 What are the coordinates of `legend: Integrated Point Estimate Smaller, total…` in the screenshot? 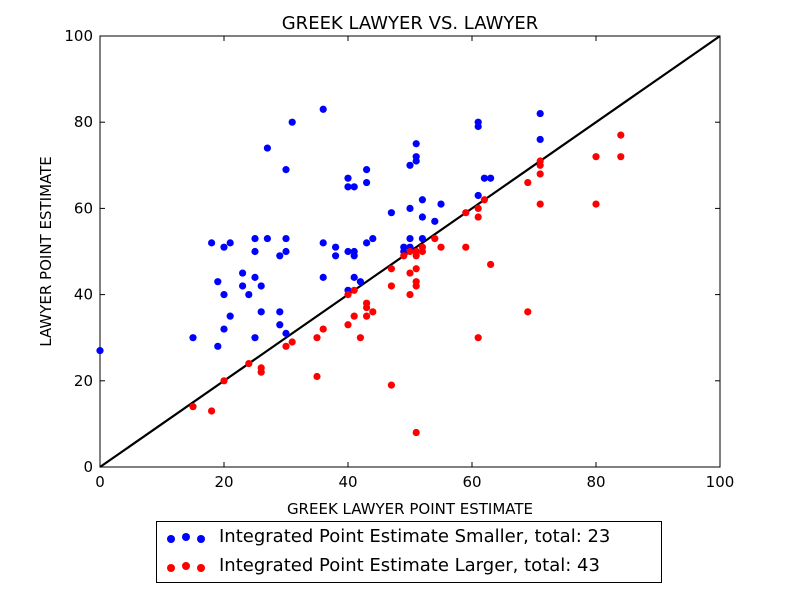 It's located at (409, 552).